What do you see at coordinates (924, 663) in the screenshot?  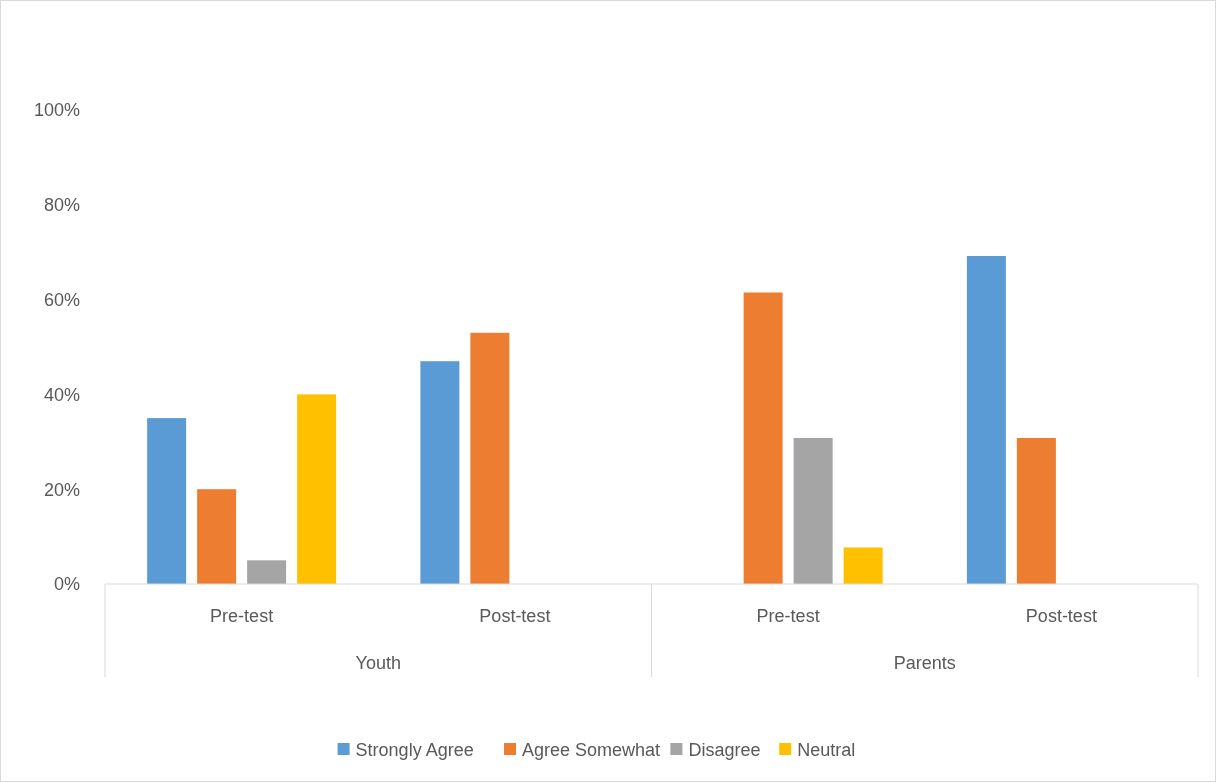 I see `text: Parents` at bounding box center [924, 663].